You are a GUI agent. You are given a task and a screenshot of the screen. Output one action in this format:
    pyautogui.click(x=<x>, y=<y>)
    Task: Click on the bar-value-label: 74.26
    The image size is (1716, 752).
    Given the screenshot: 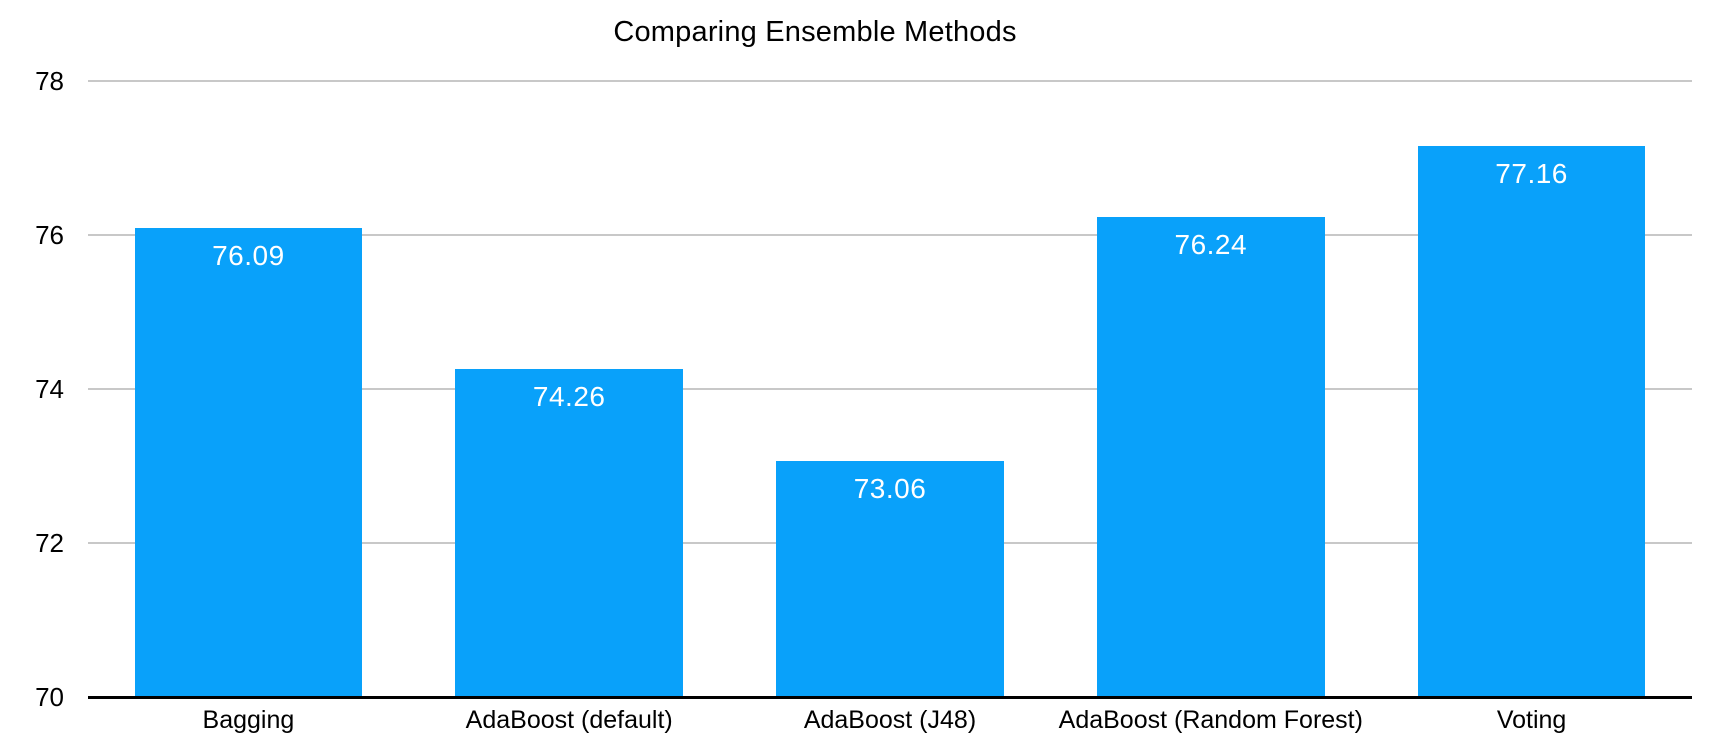 What is the action you would take?
    pyautogui.click(x=569, y=396)
    